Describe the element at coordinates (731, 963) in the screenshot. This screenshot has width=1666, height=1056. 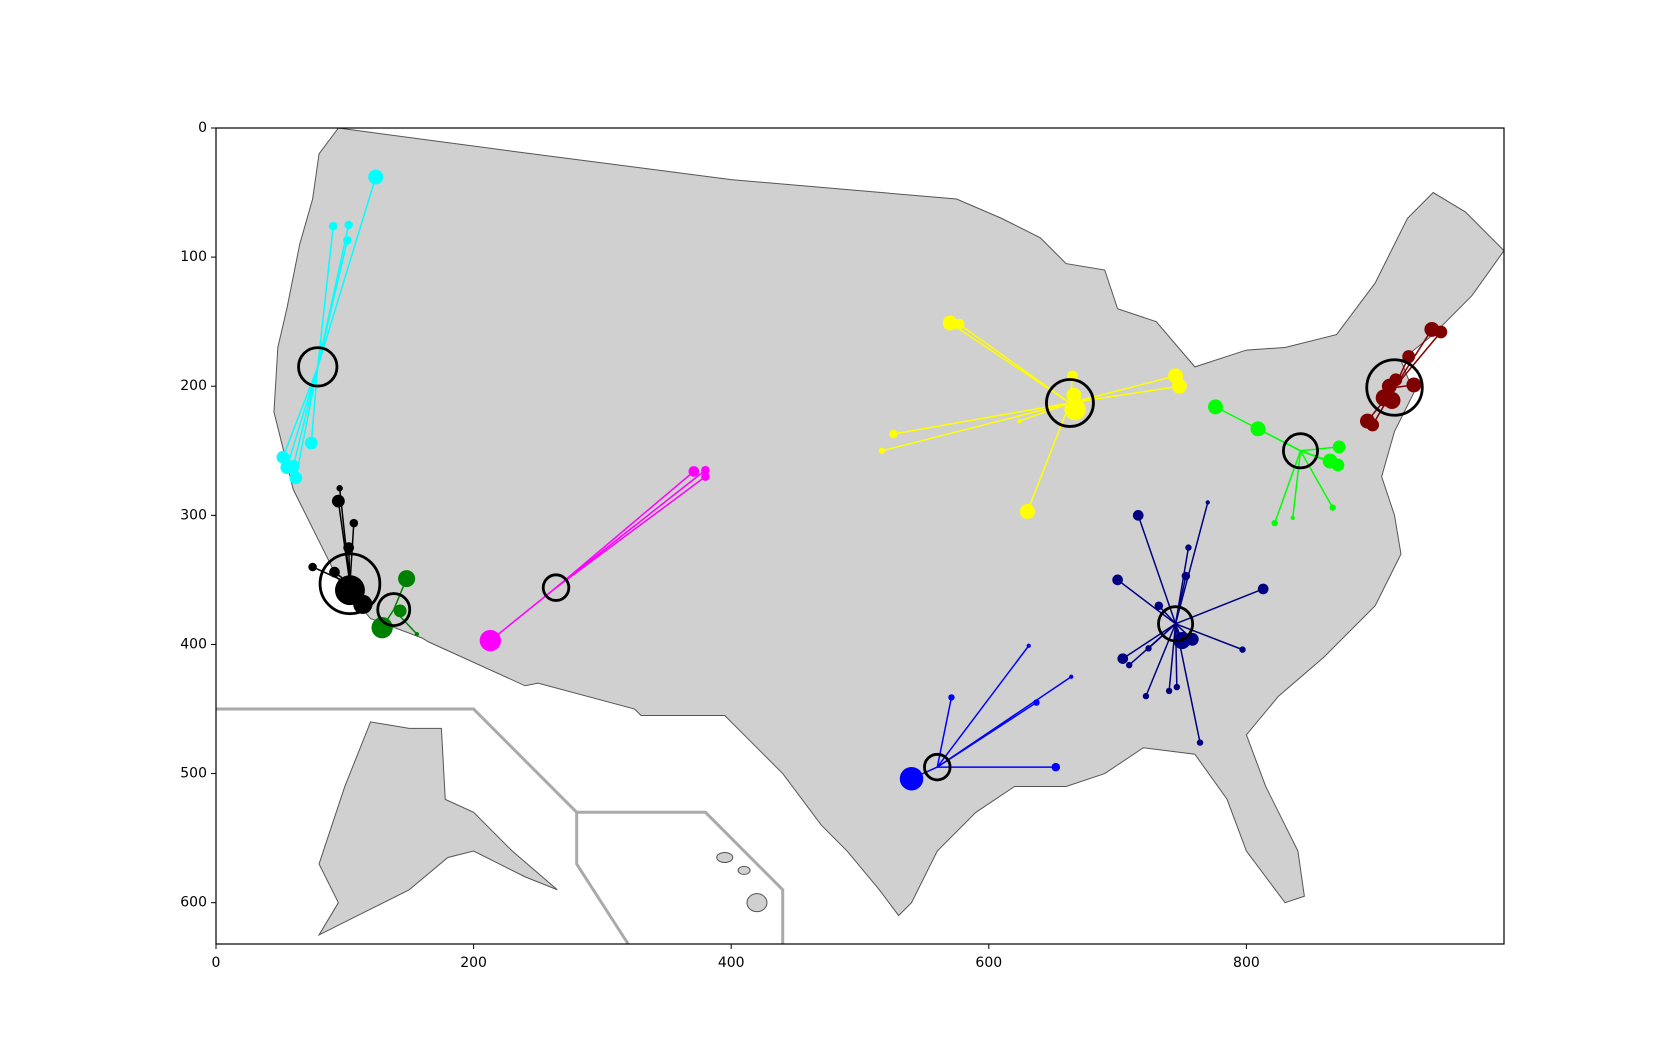
I see `x-tick-label: 400` at that location.